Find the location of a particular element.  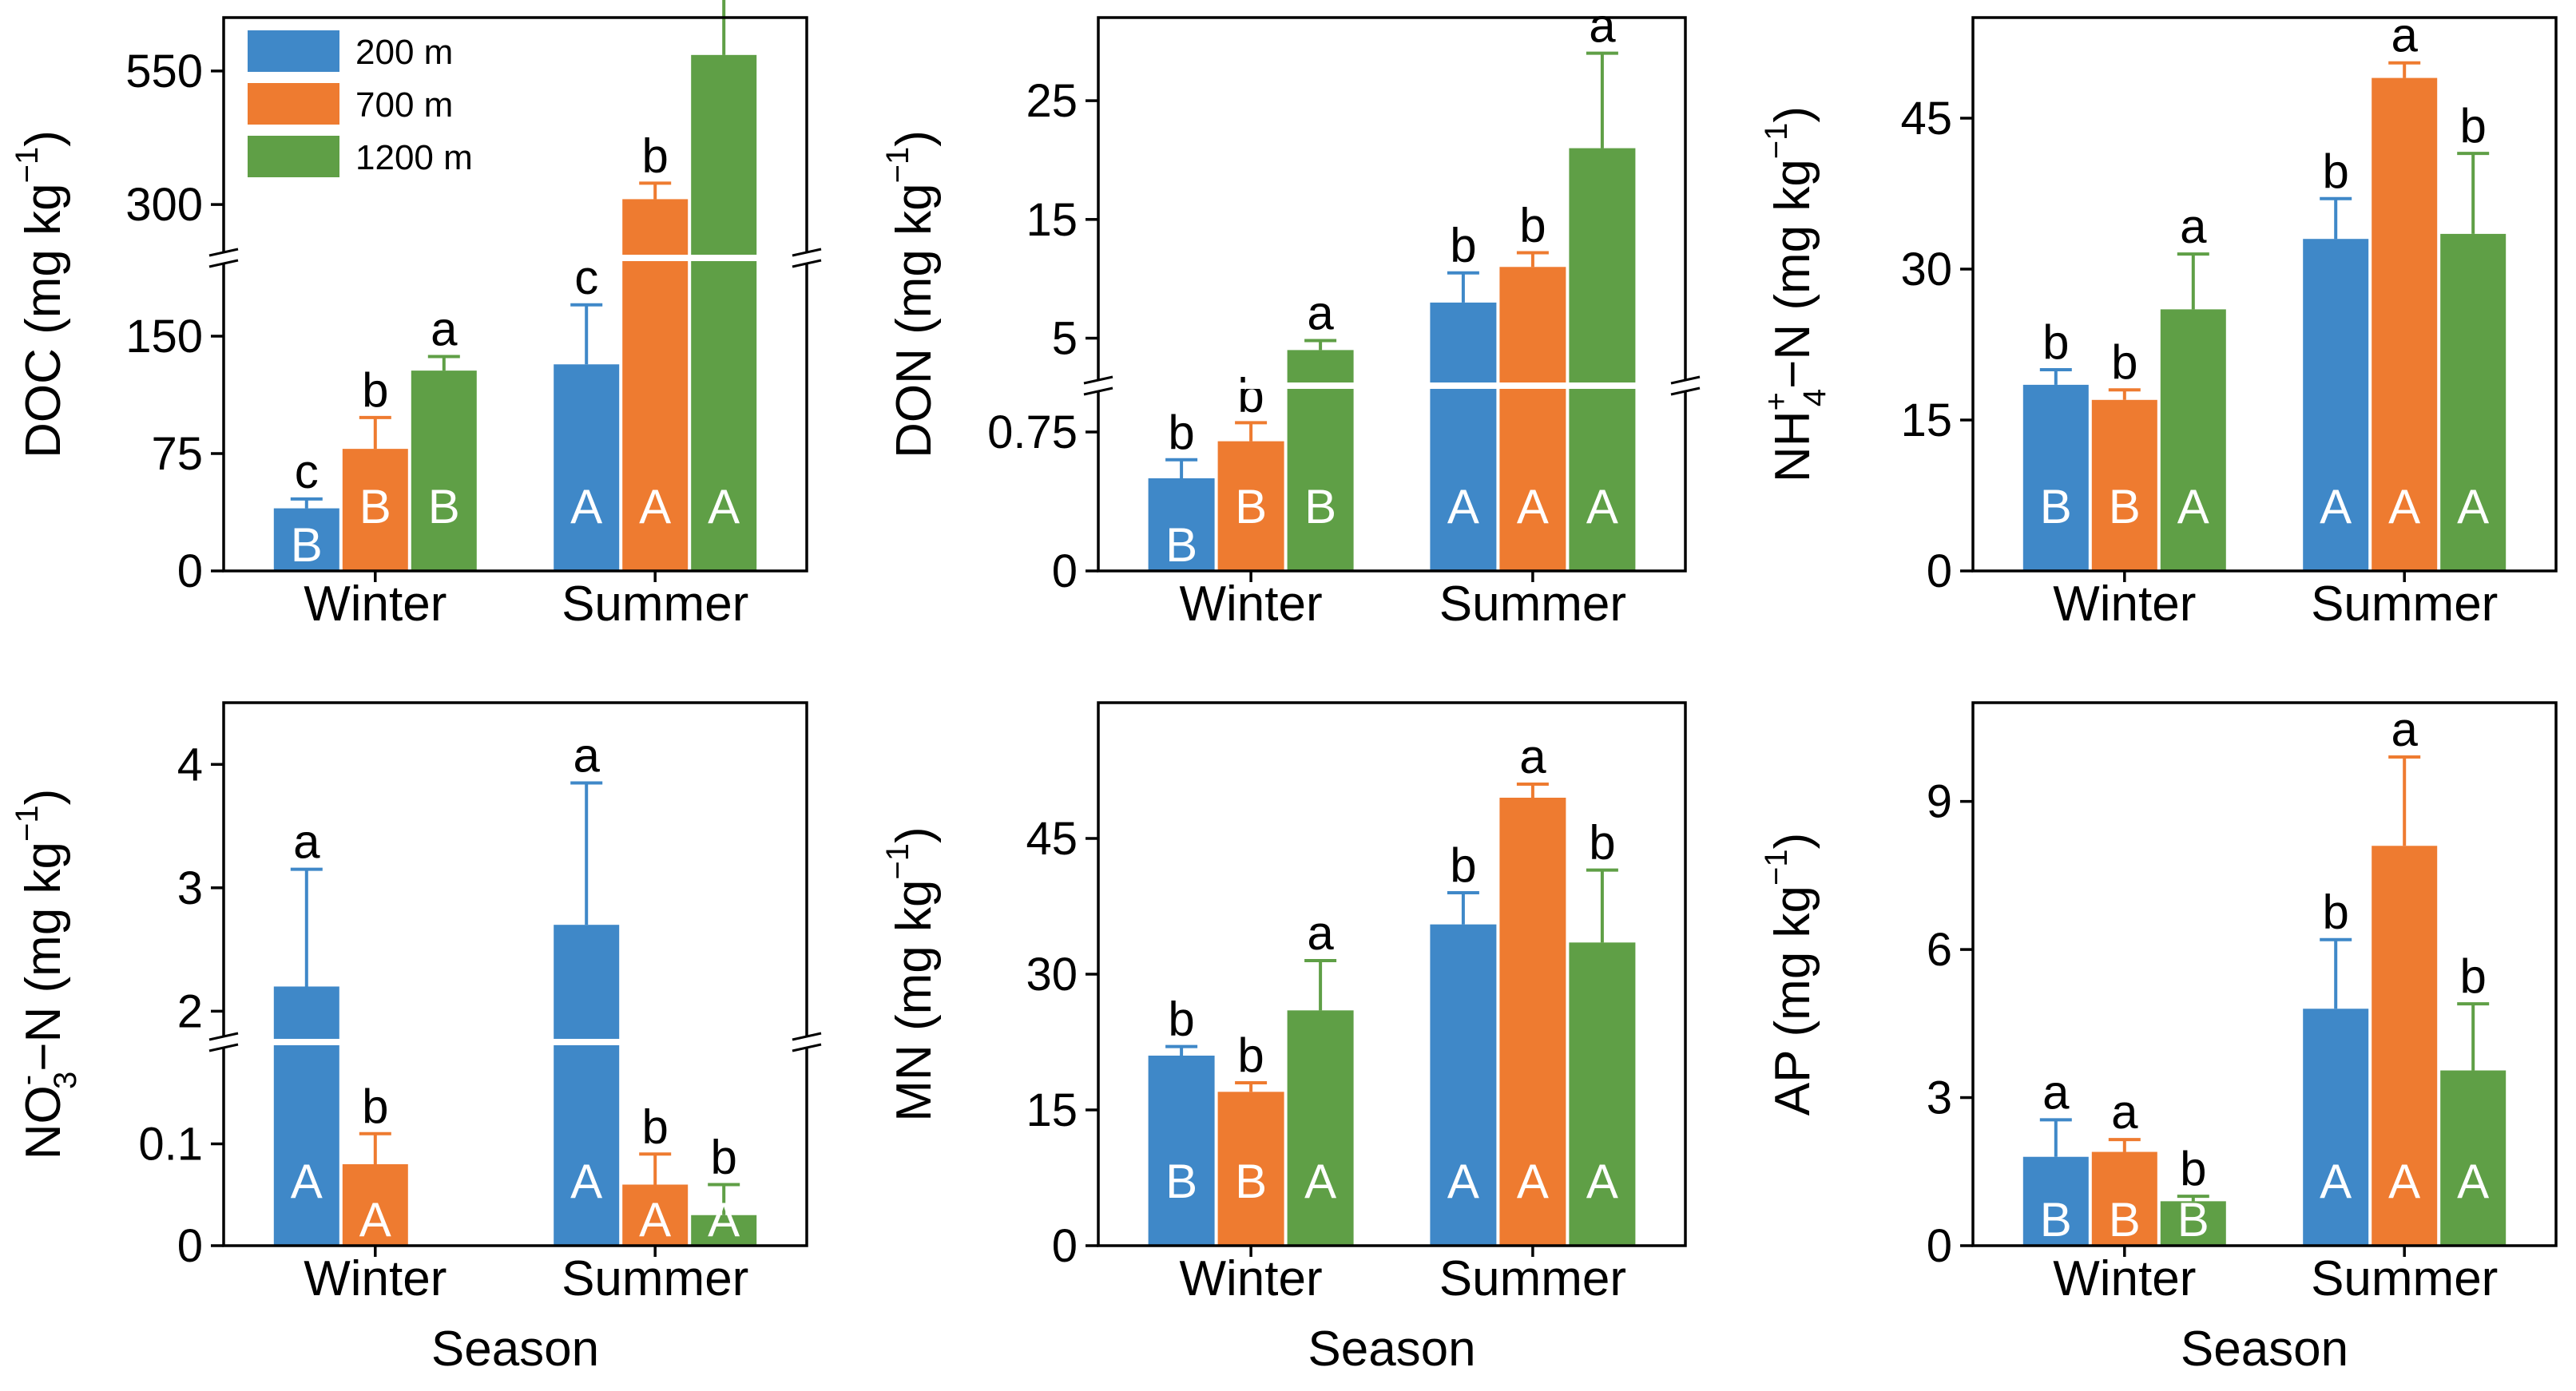

y-tick-label: 15 is located at coordinates (1926, 420).